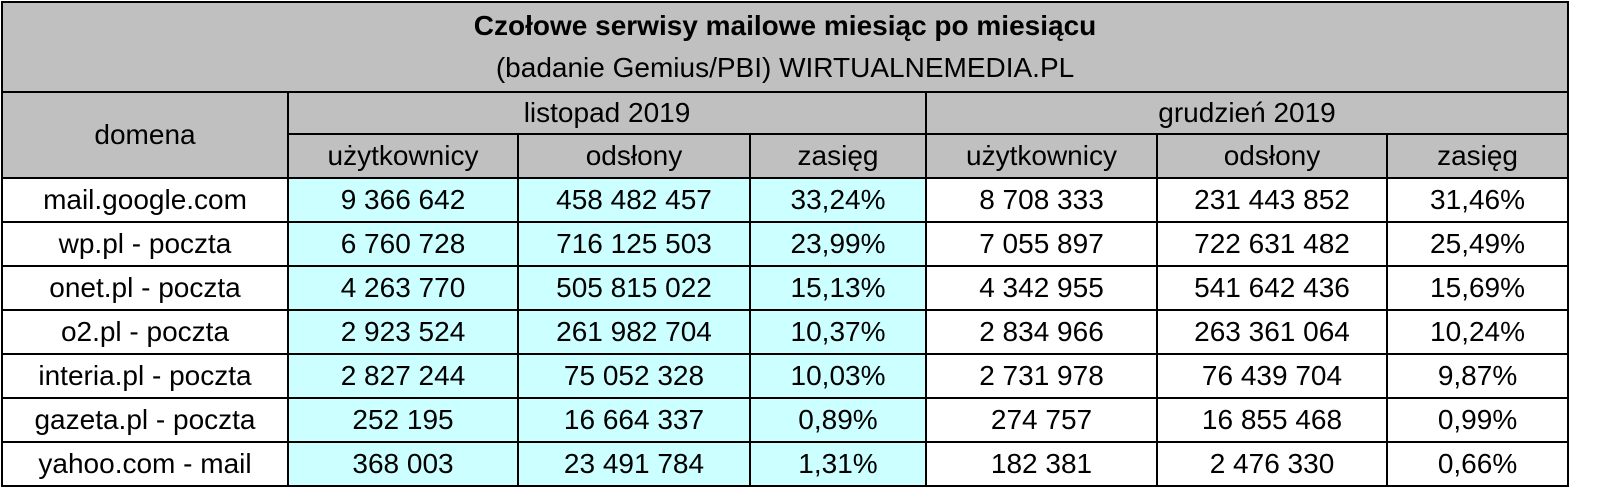  Describe the element at coordinates (838, 156) in the screenshot. I see `column-header-reach-nov: zasięg` at that location.